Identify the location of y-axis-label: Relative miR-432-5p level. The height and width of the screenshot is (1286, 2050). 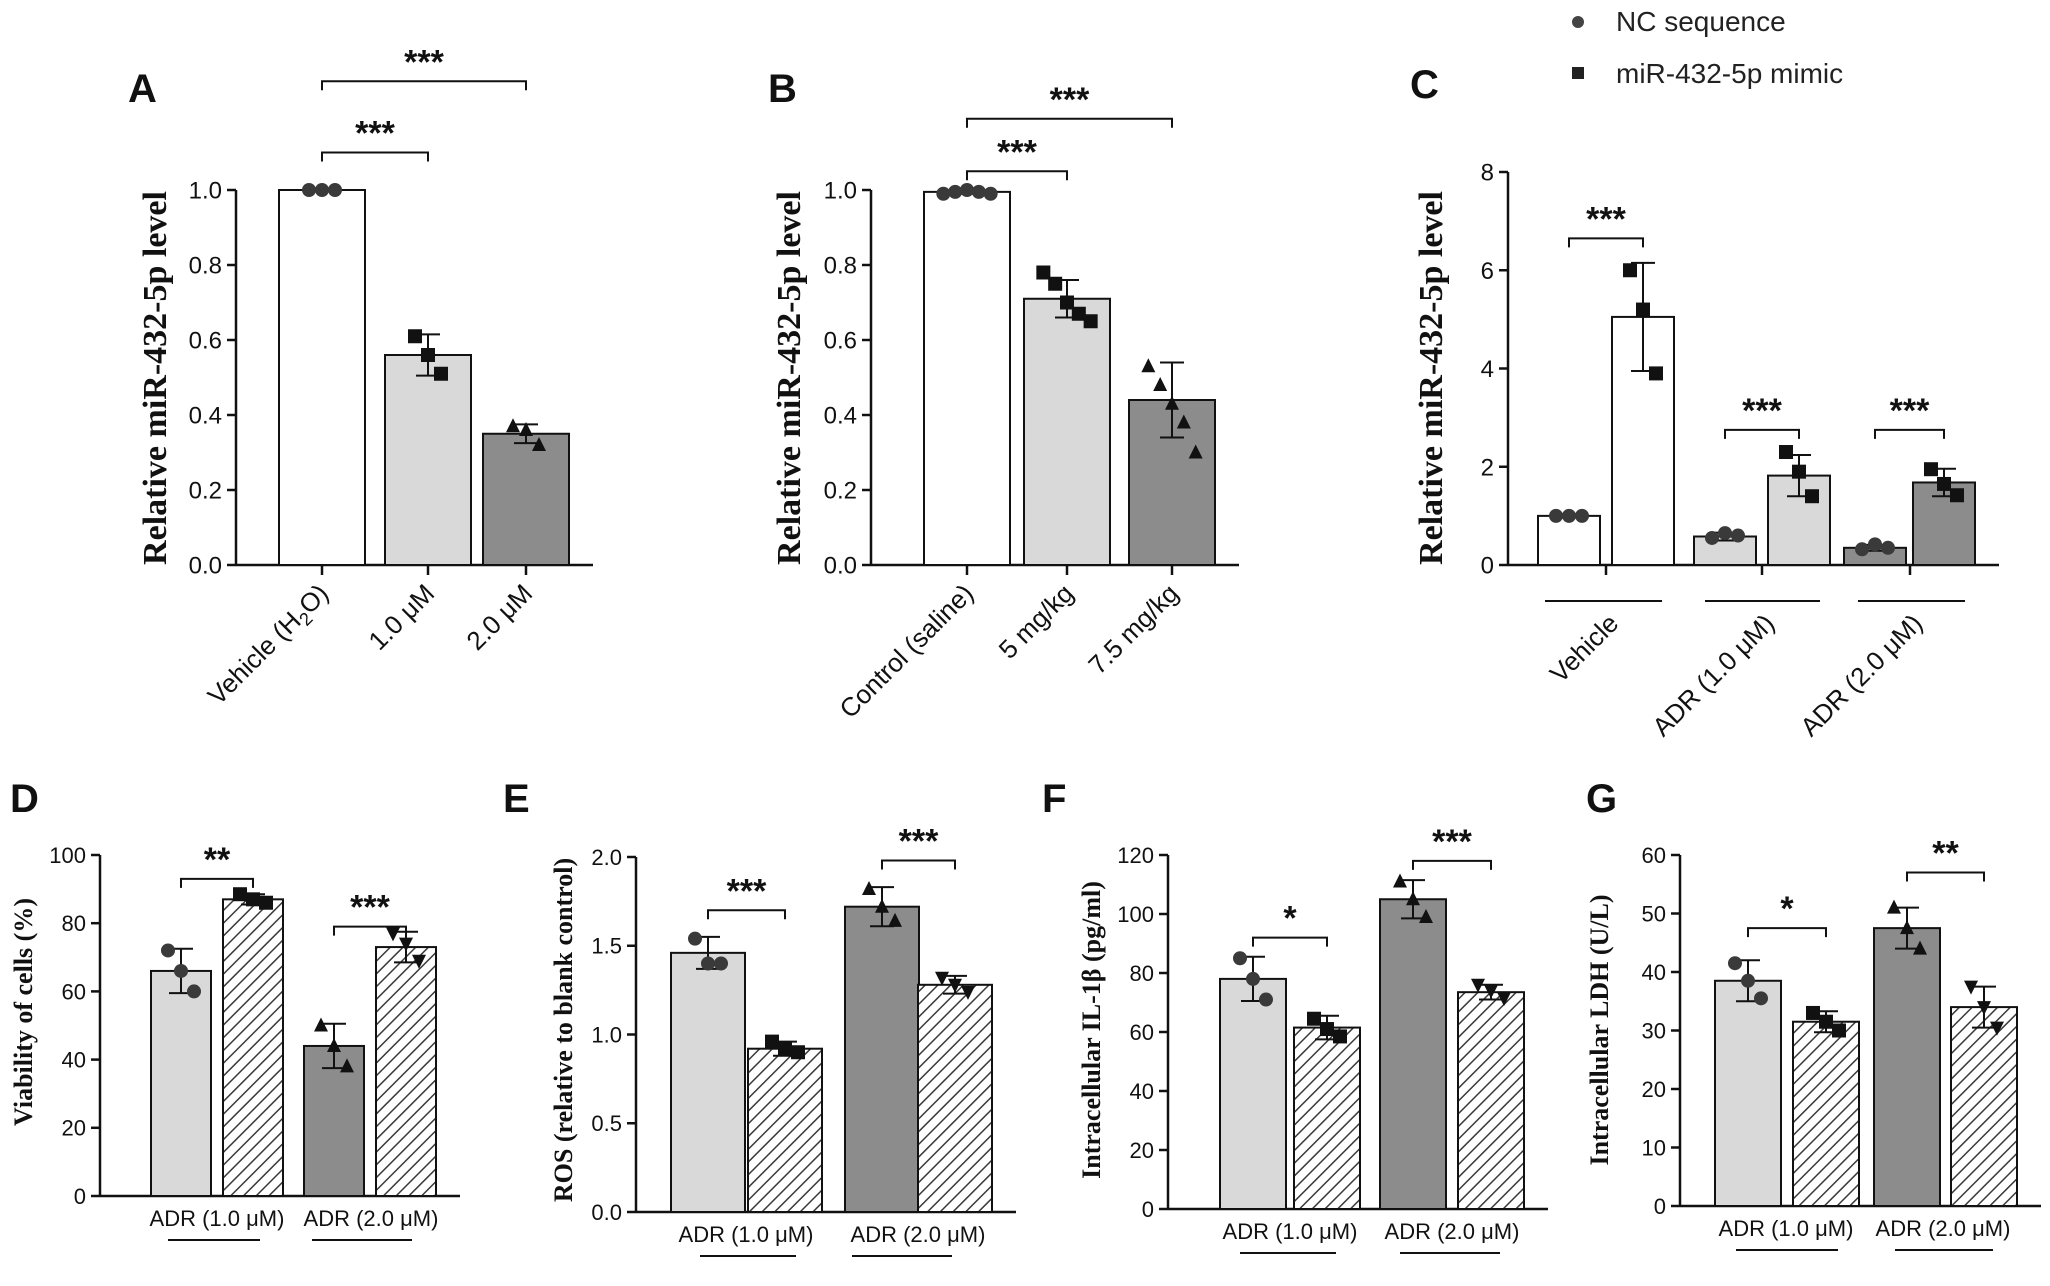
(1431, 378).